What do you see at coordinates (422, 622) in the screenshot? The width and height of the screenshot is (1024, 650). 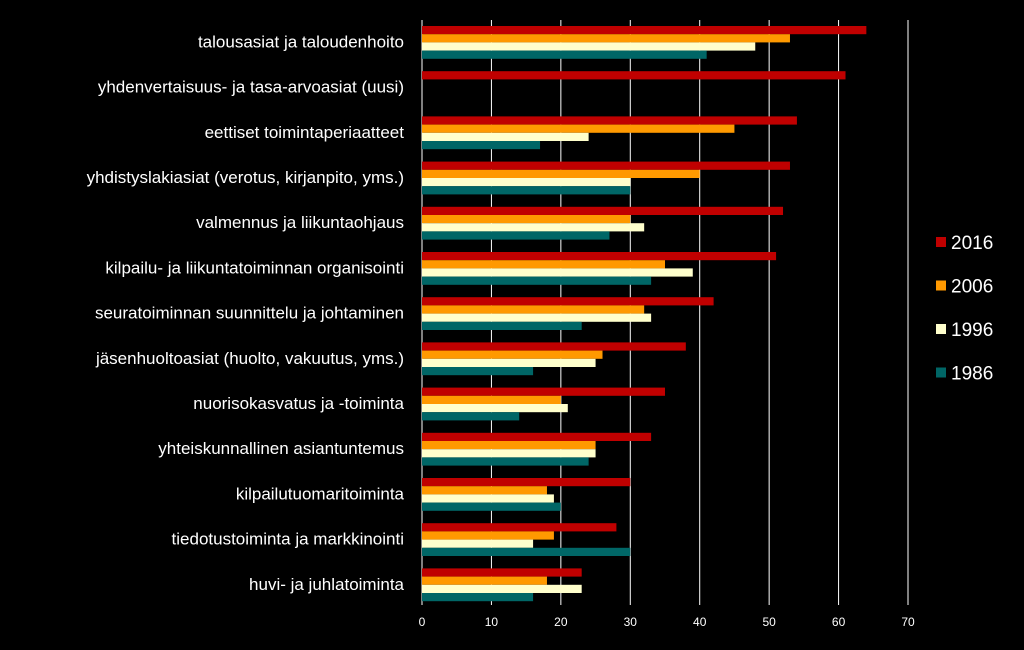 I see `x-tick-label: 0` at bounding box center [422, 622].